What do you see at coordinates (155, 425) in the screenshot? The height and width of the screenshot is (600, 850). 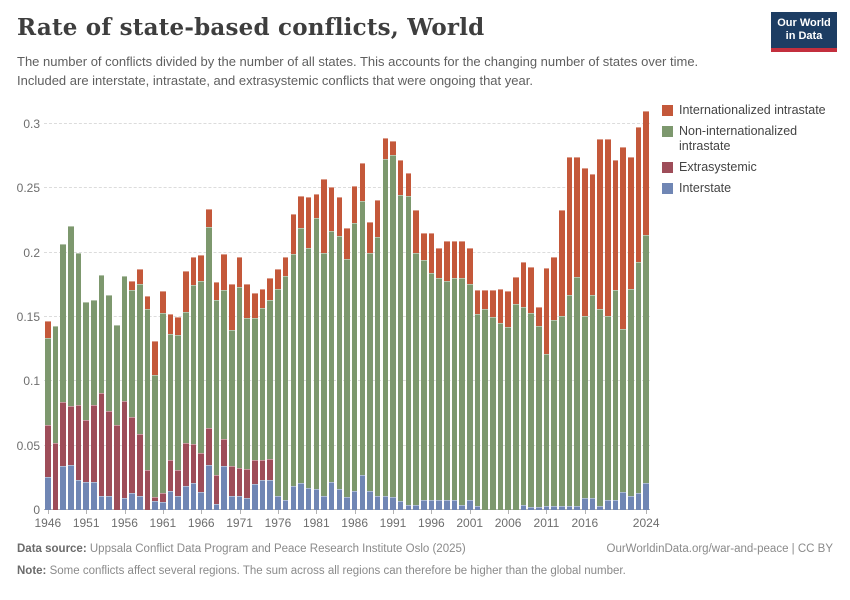 I see `bar-1960` at bounding box center [155, 425].